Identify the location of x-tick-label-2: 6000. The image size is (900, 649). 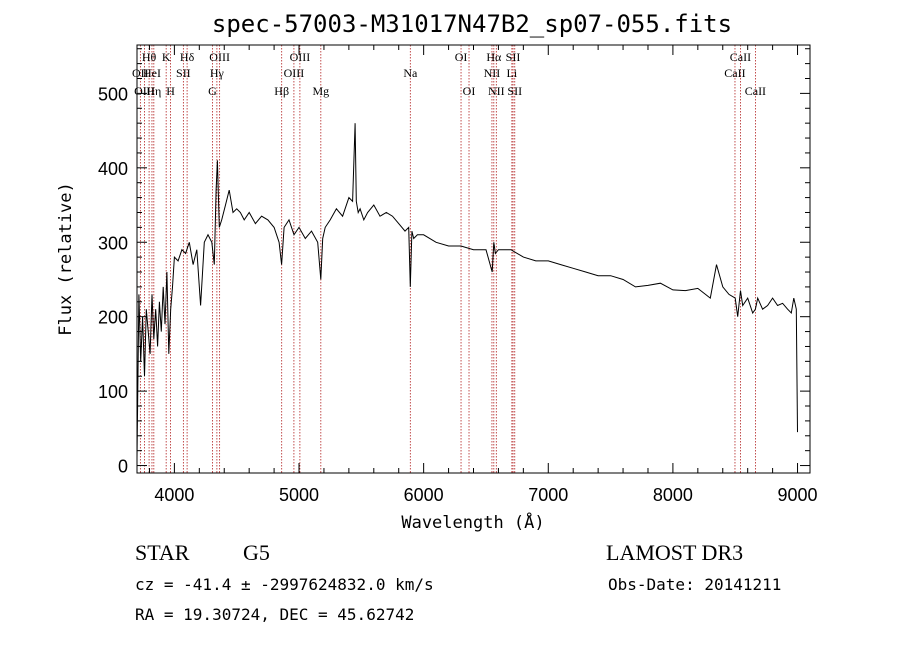
(424, 495).